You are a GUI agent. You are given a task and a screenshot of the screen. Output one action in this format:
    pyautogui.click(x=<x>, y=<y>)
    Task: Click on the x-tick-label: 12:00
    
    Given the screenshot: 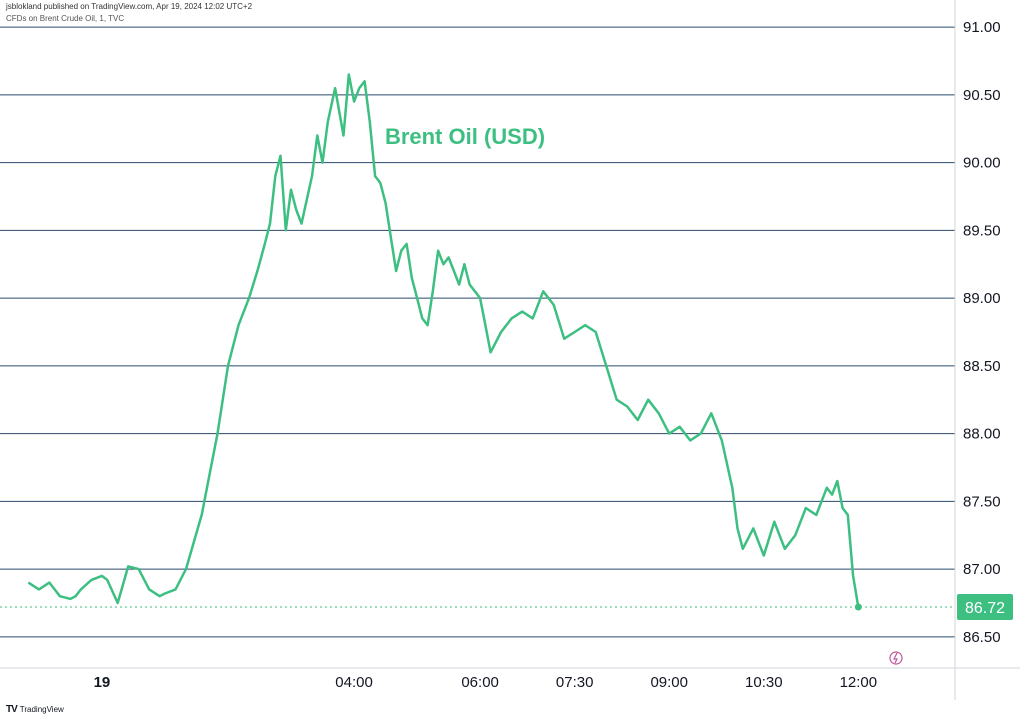 What is the action you would take?
    pyautogui.click(x=859, y=682)
    